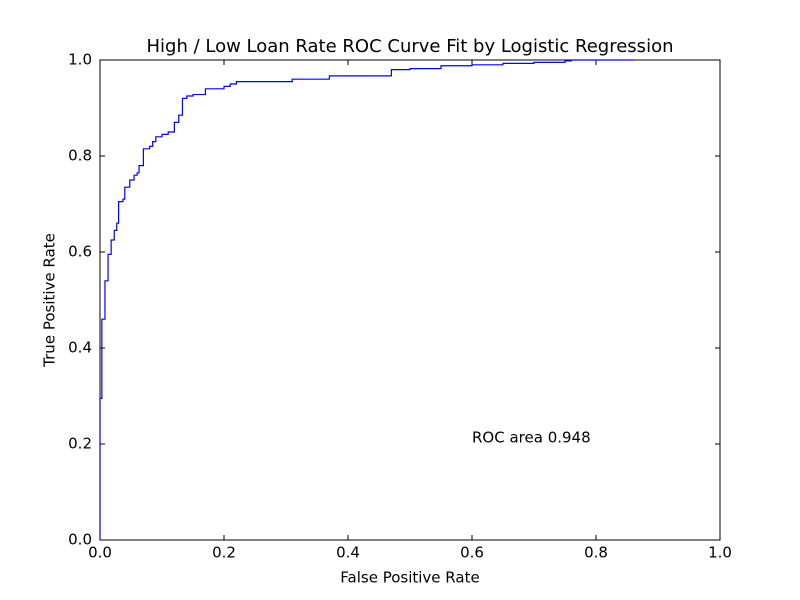  I want to click on annotation: ROC area 0.948, so click(531, 438).